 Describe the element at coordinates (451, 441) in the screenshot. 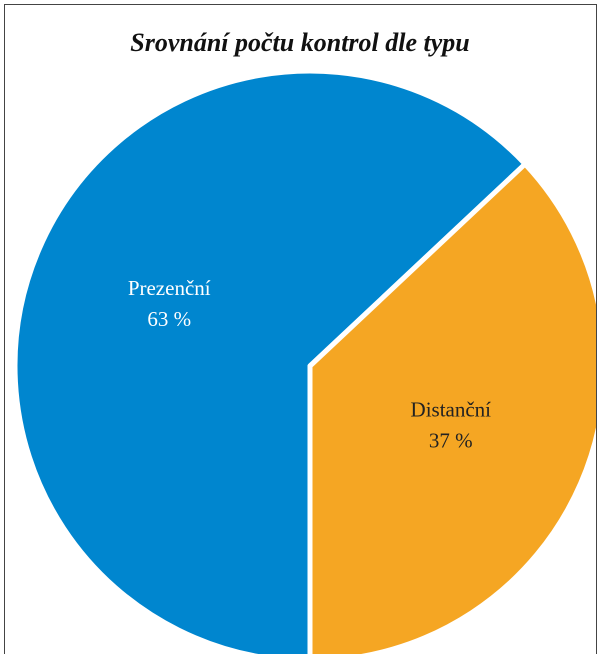

I see `slice-value-label: 37 %` at that location.